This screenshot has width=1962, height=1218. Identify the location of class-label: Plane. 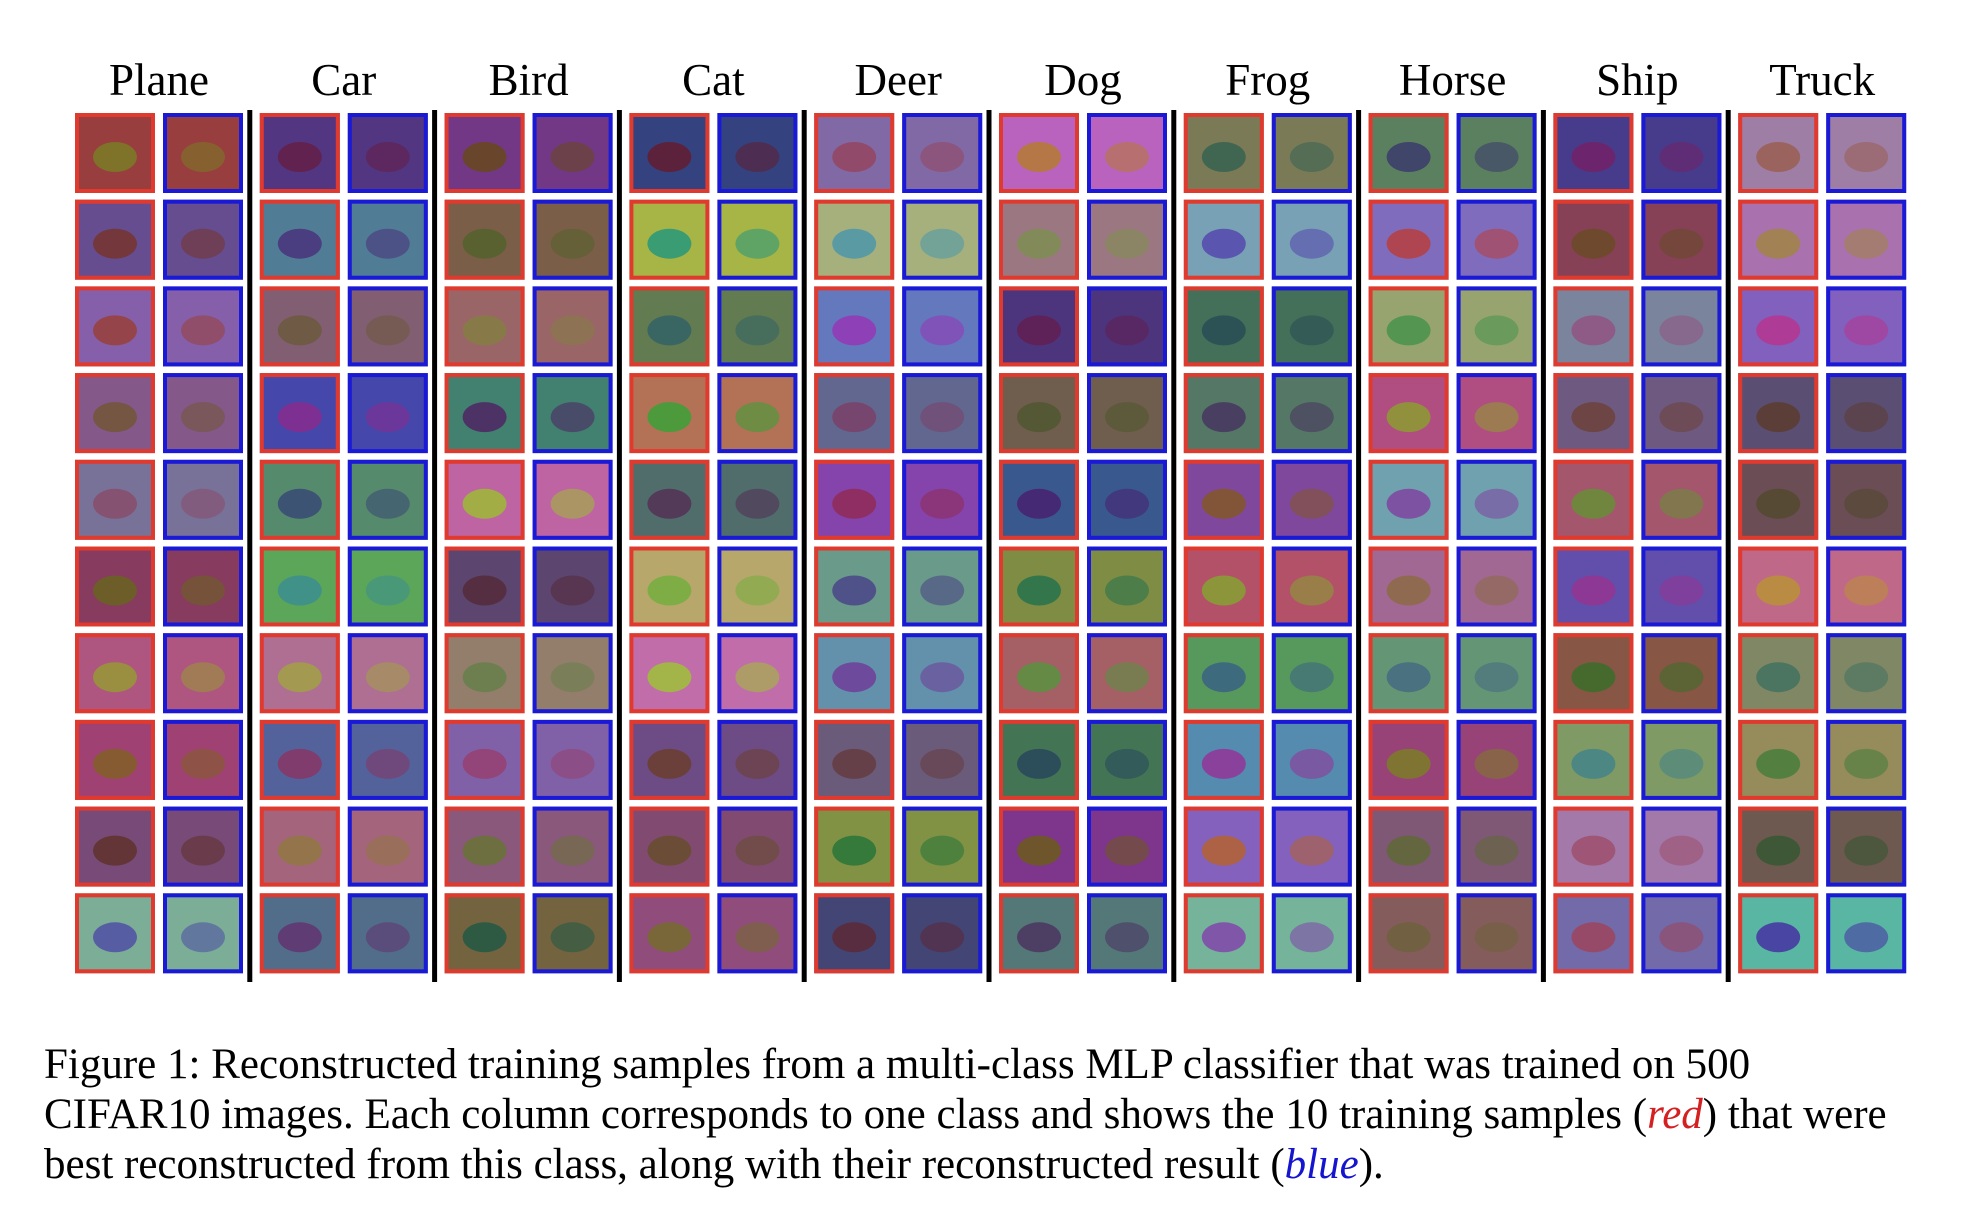
(159, 80).